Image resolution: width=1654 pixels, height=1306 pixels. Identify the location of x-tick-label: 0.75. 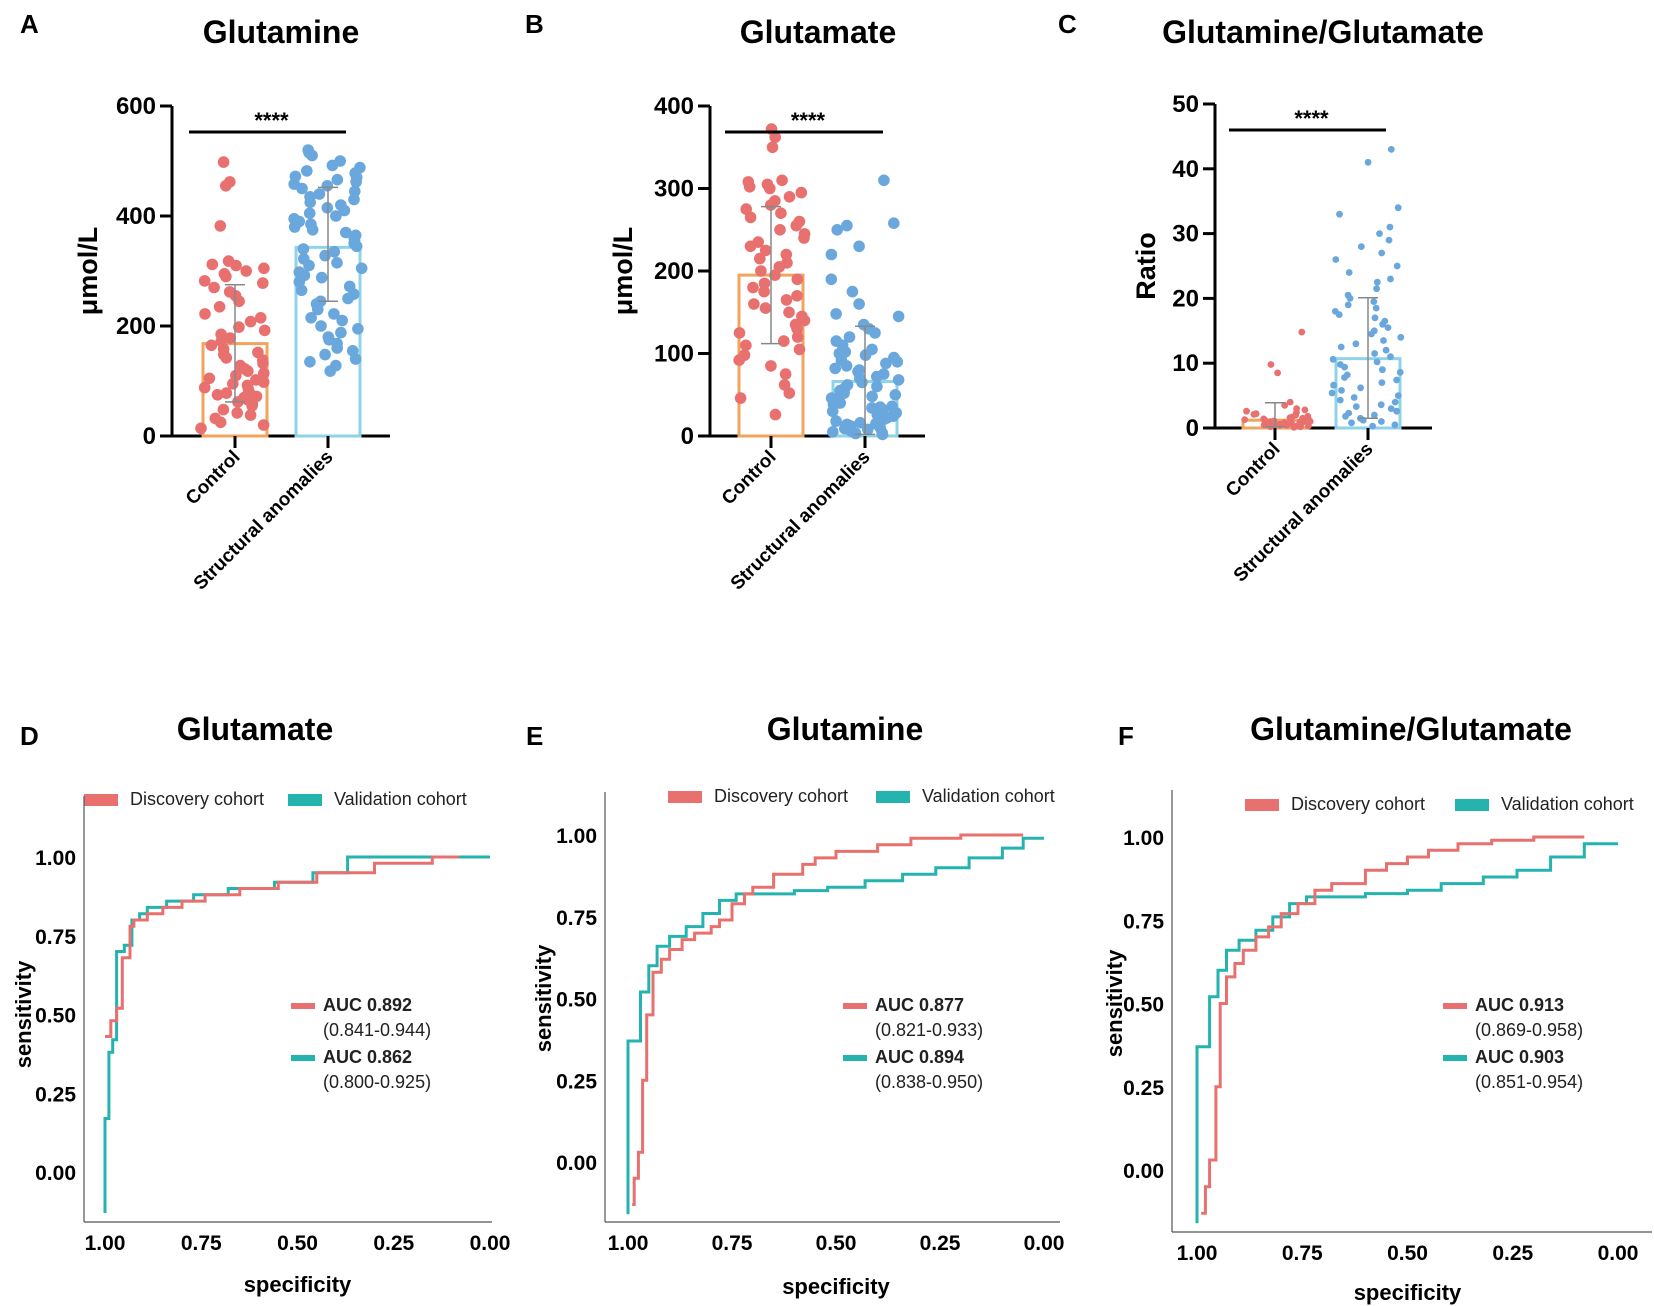
(1302, 1253).